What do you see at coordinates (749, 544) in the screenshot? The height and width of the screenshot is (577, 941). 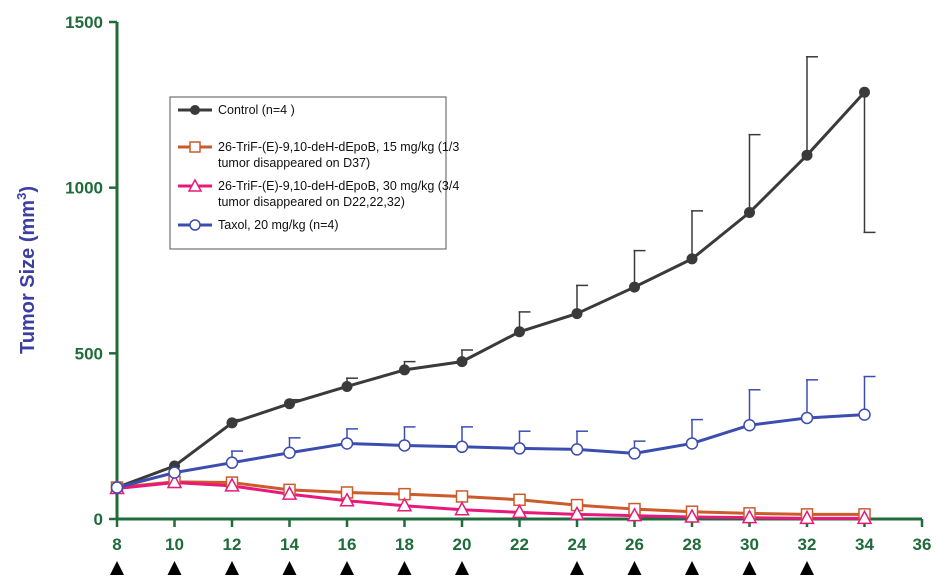 I see `x-tick-label: 30` at bounding box center [749, 544].